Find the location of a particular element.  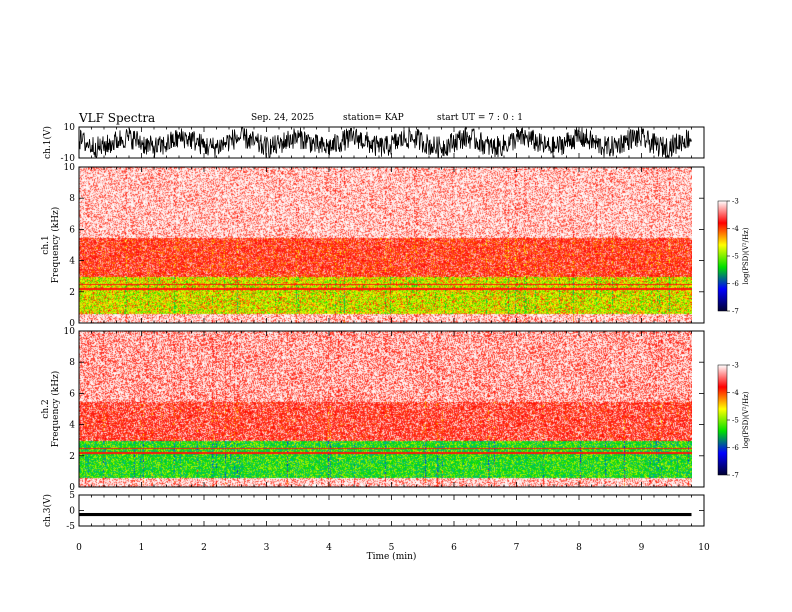

x-tick-label: 3 is located at coordinates (267, 548).